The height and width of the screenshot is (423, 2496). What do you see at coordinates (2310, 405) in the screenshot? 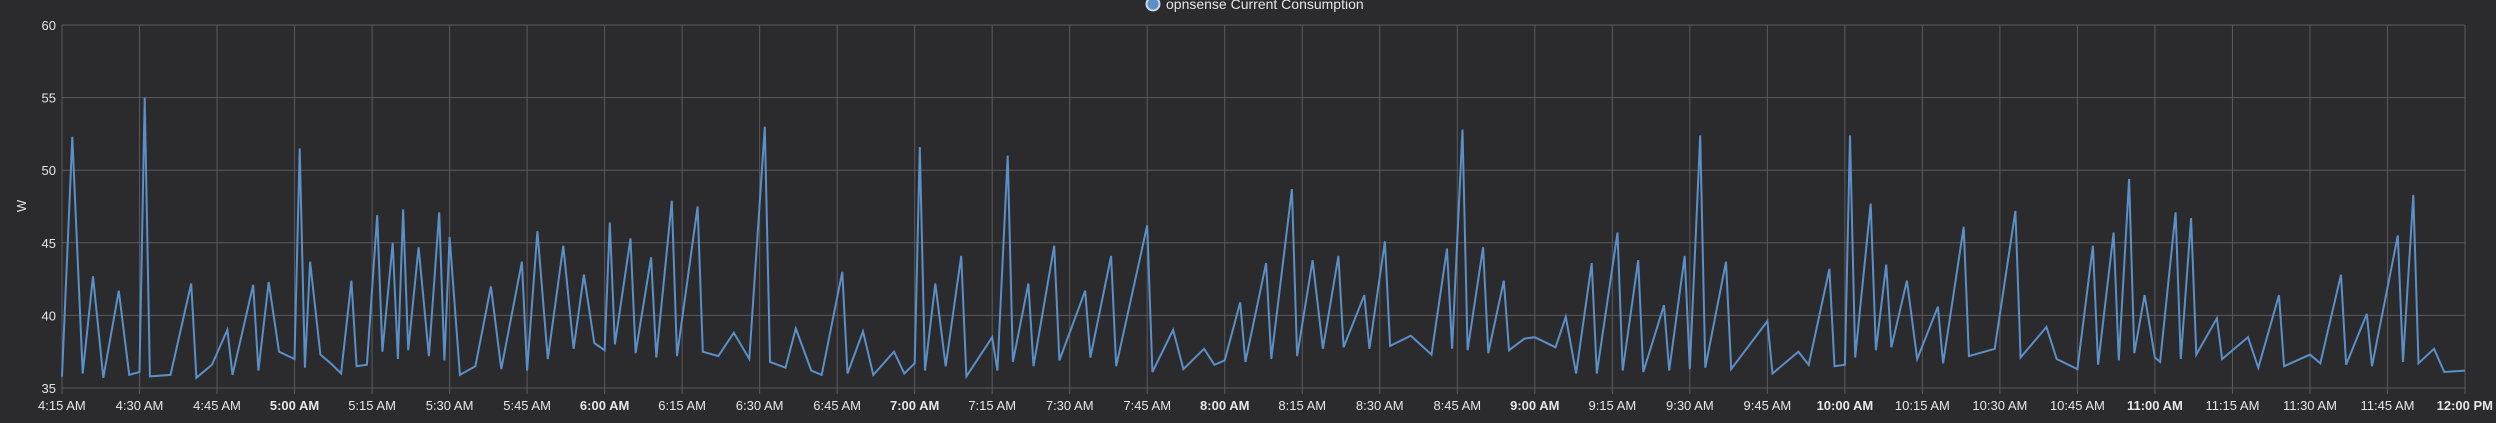
I see `x-tick-label: 11:30 AM` at bounding box center [2310, 405].